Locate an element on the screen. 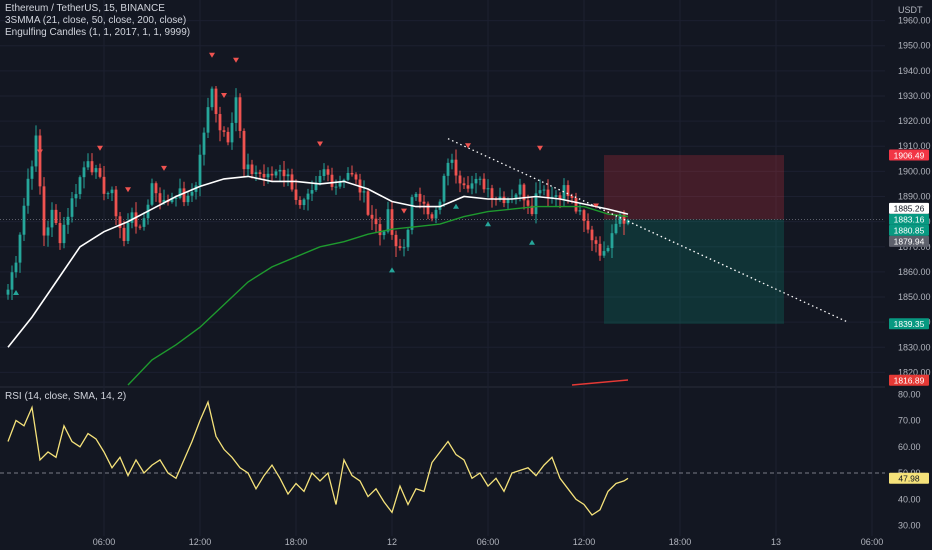  sma-200-line is located at coordinates (600, 382).